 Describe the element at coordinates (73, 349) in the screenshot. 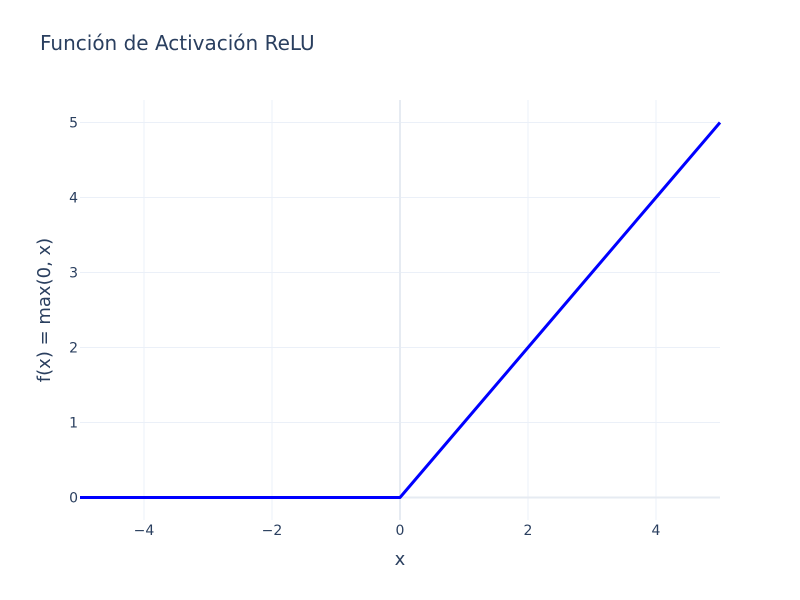

I see `y-tick-label: 2` at that location.